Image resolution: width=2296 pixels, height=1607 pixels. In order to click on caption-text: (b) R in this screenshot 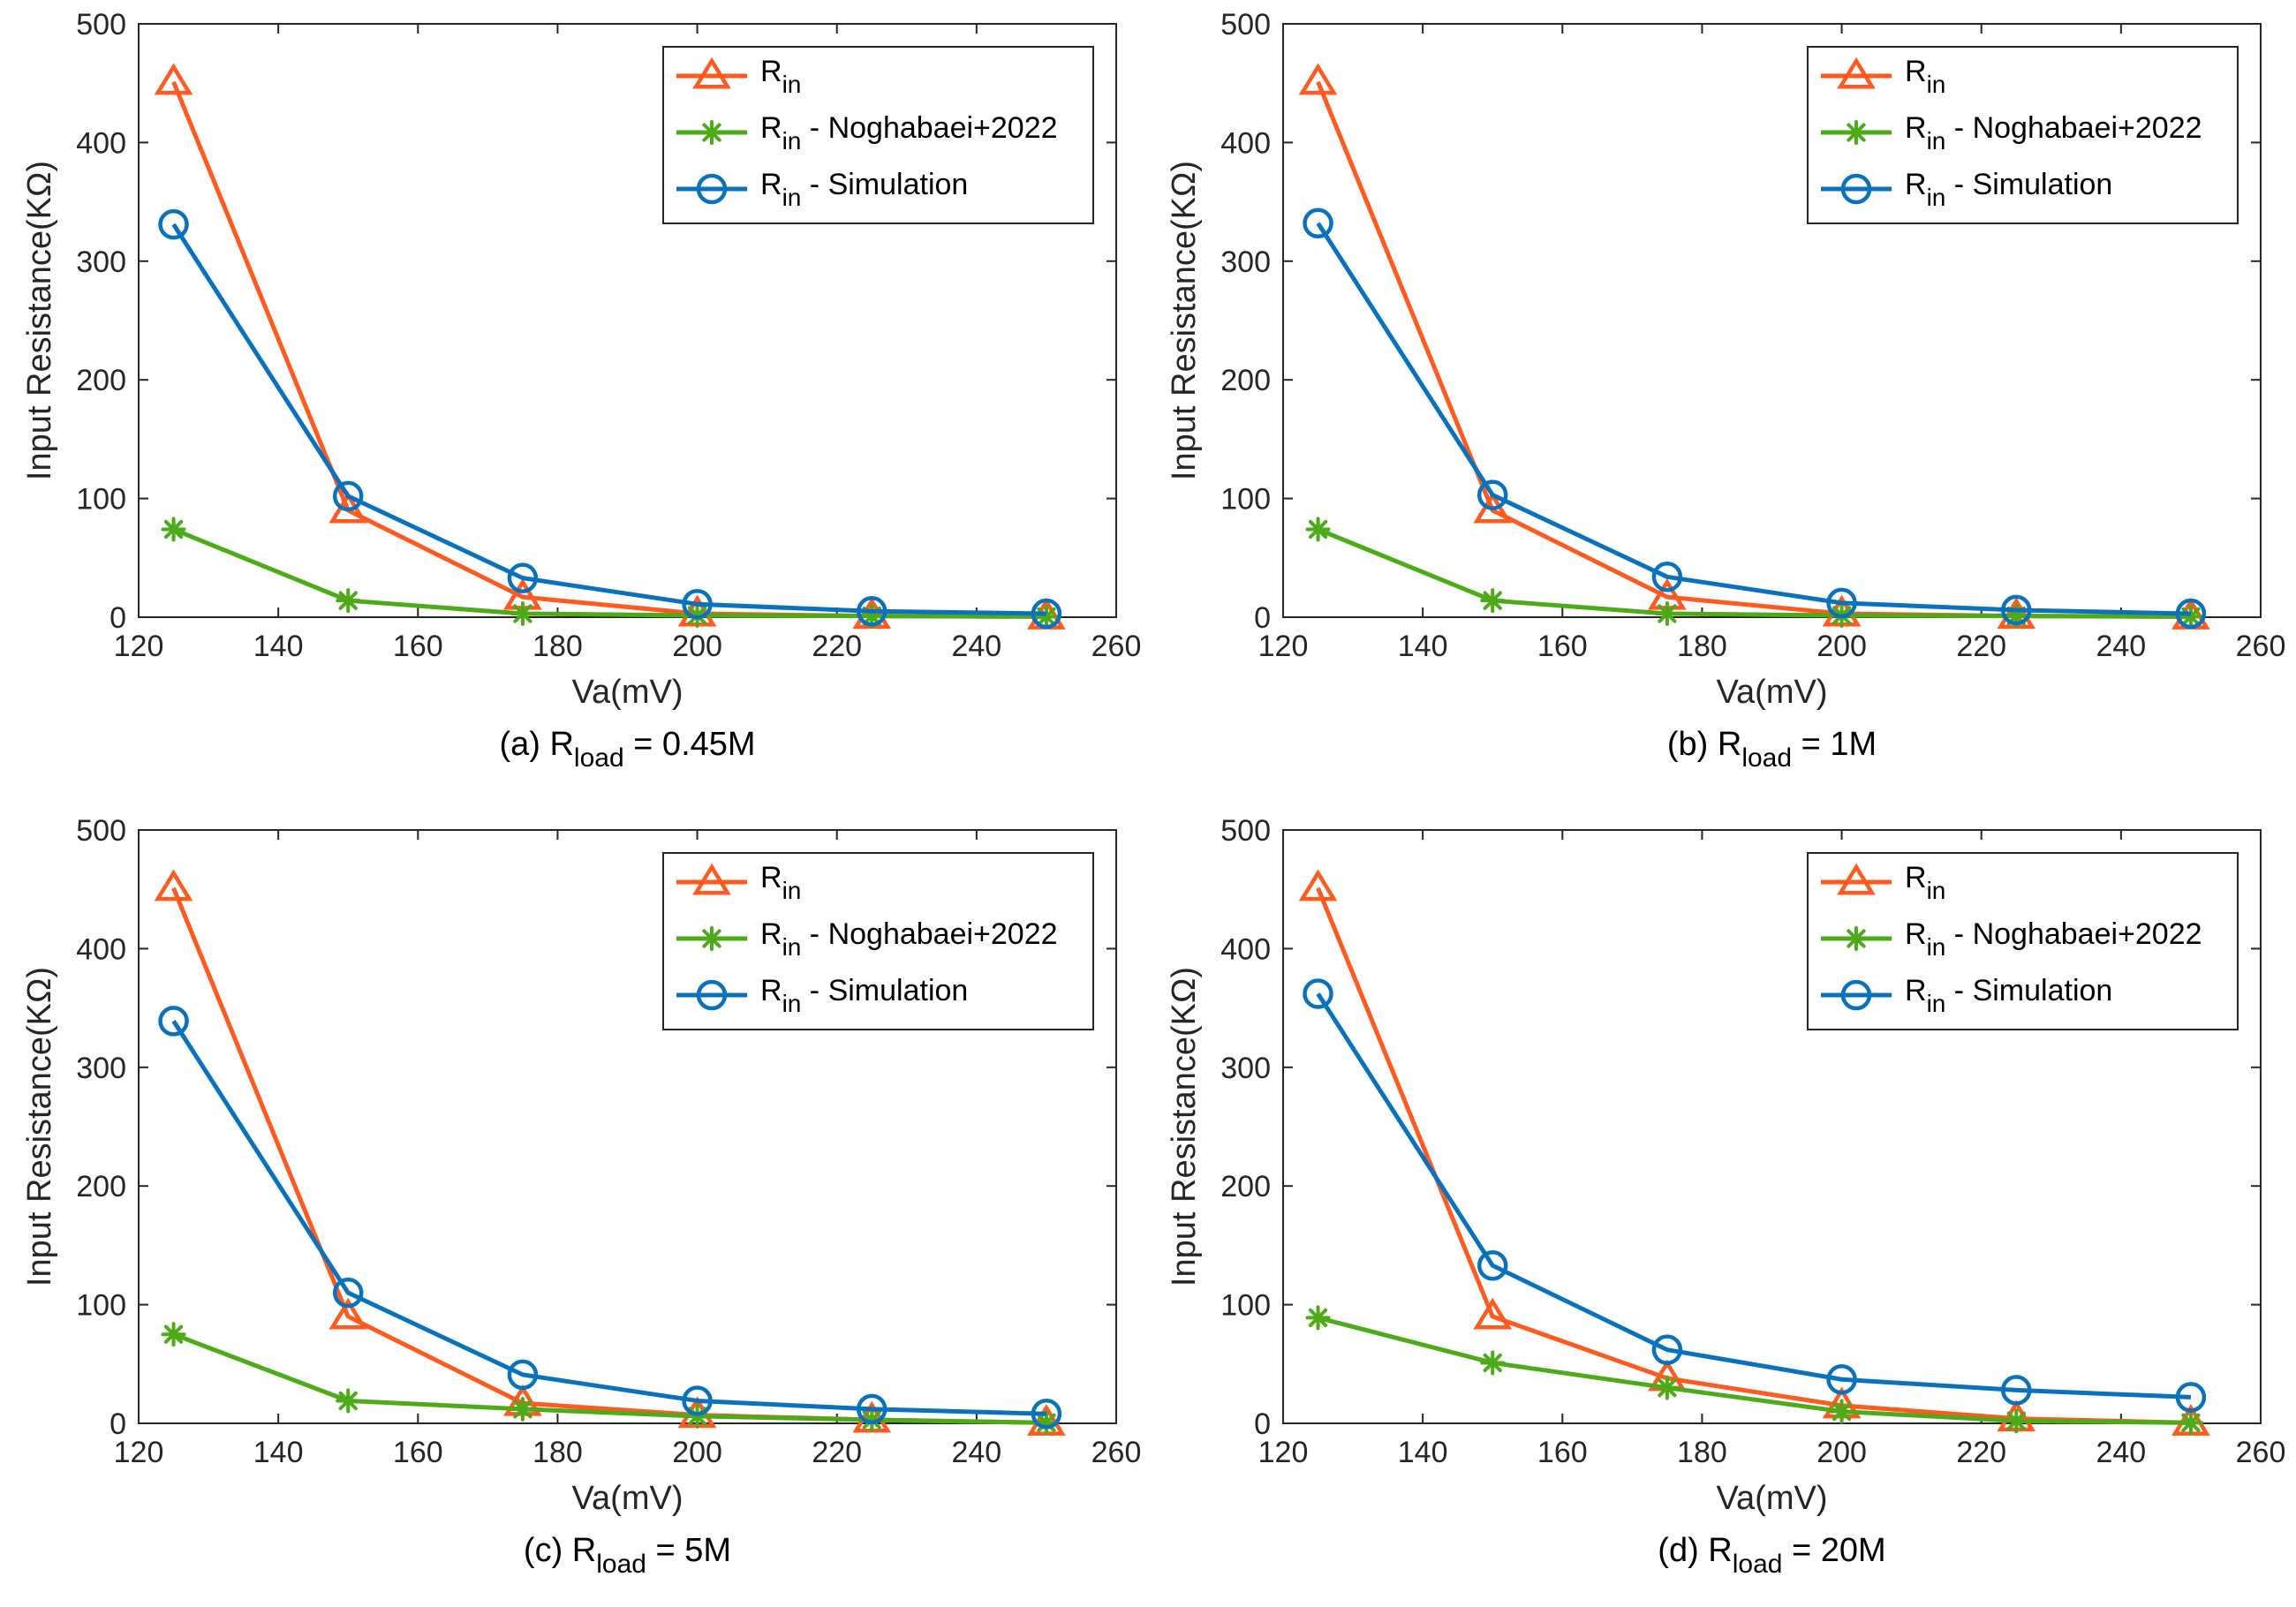, I will do `click(1704, 744)`.